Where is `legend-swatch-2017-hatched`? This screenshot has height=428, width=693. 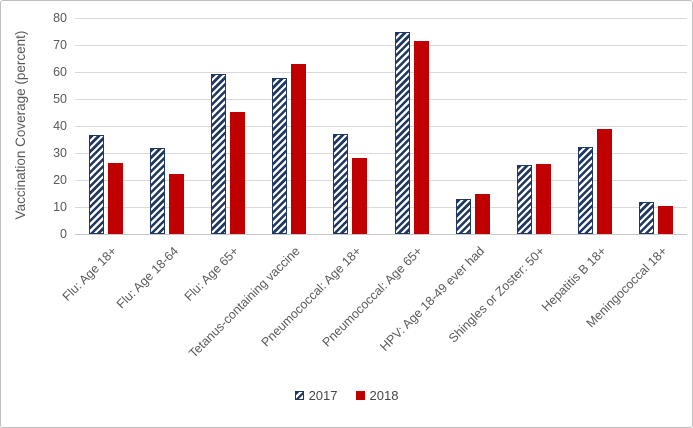
legend-swatch-2017-hatched is located at coordinates (299, 395).